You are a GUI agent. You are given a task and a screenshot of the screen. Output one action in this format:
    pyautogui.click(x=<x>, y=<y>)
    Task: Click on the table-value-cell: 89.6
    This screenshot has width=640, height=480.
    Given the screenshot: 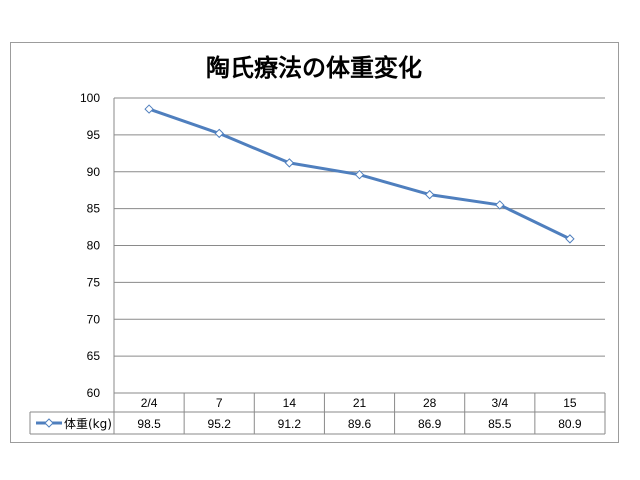 What is the action you would take?
    pyautogui.click(x=360, y=424)
    